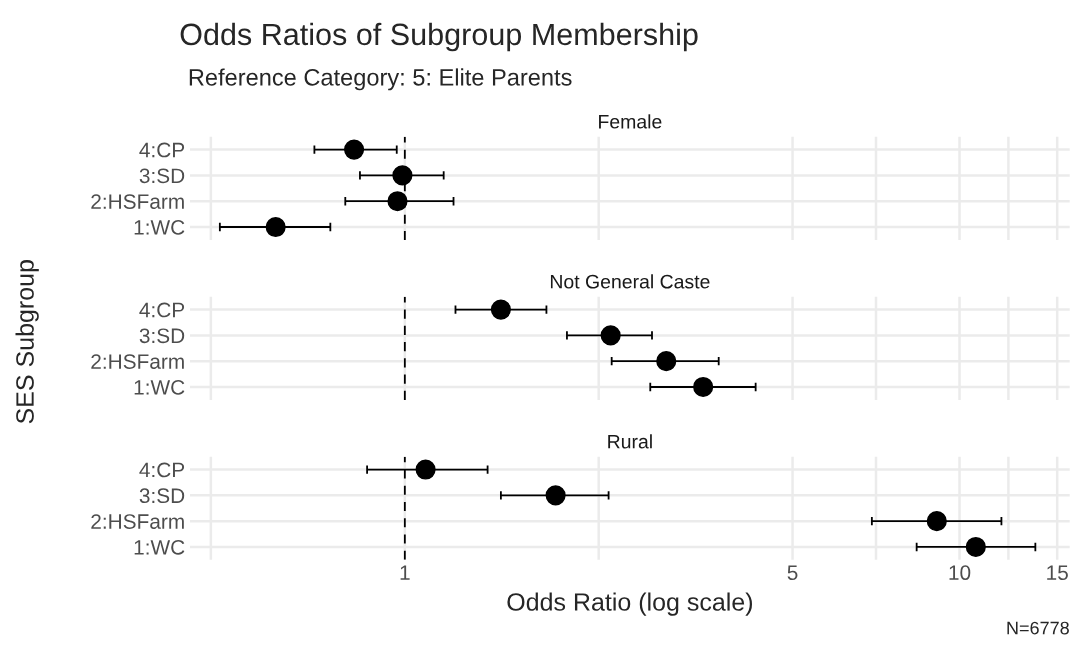 The image size is (1086, 651). Describe the element at coordinates (1057, 573) in the screenshot. I see `x-tick-label: 15` at that location.